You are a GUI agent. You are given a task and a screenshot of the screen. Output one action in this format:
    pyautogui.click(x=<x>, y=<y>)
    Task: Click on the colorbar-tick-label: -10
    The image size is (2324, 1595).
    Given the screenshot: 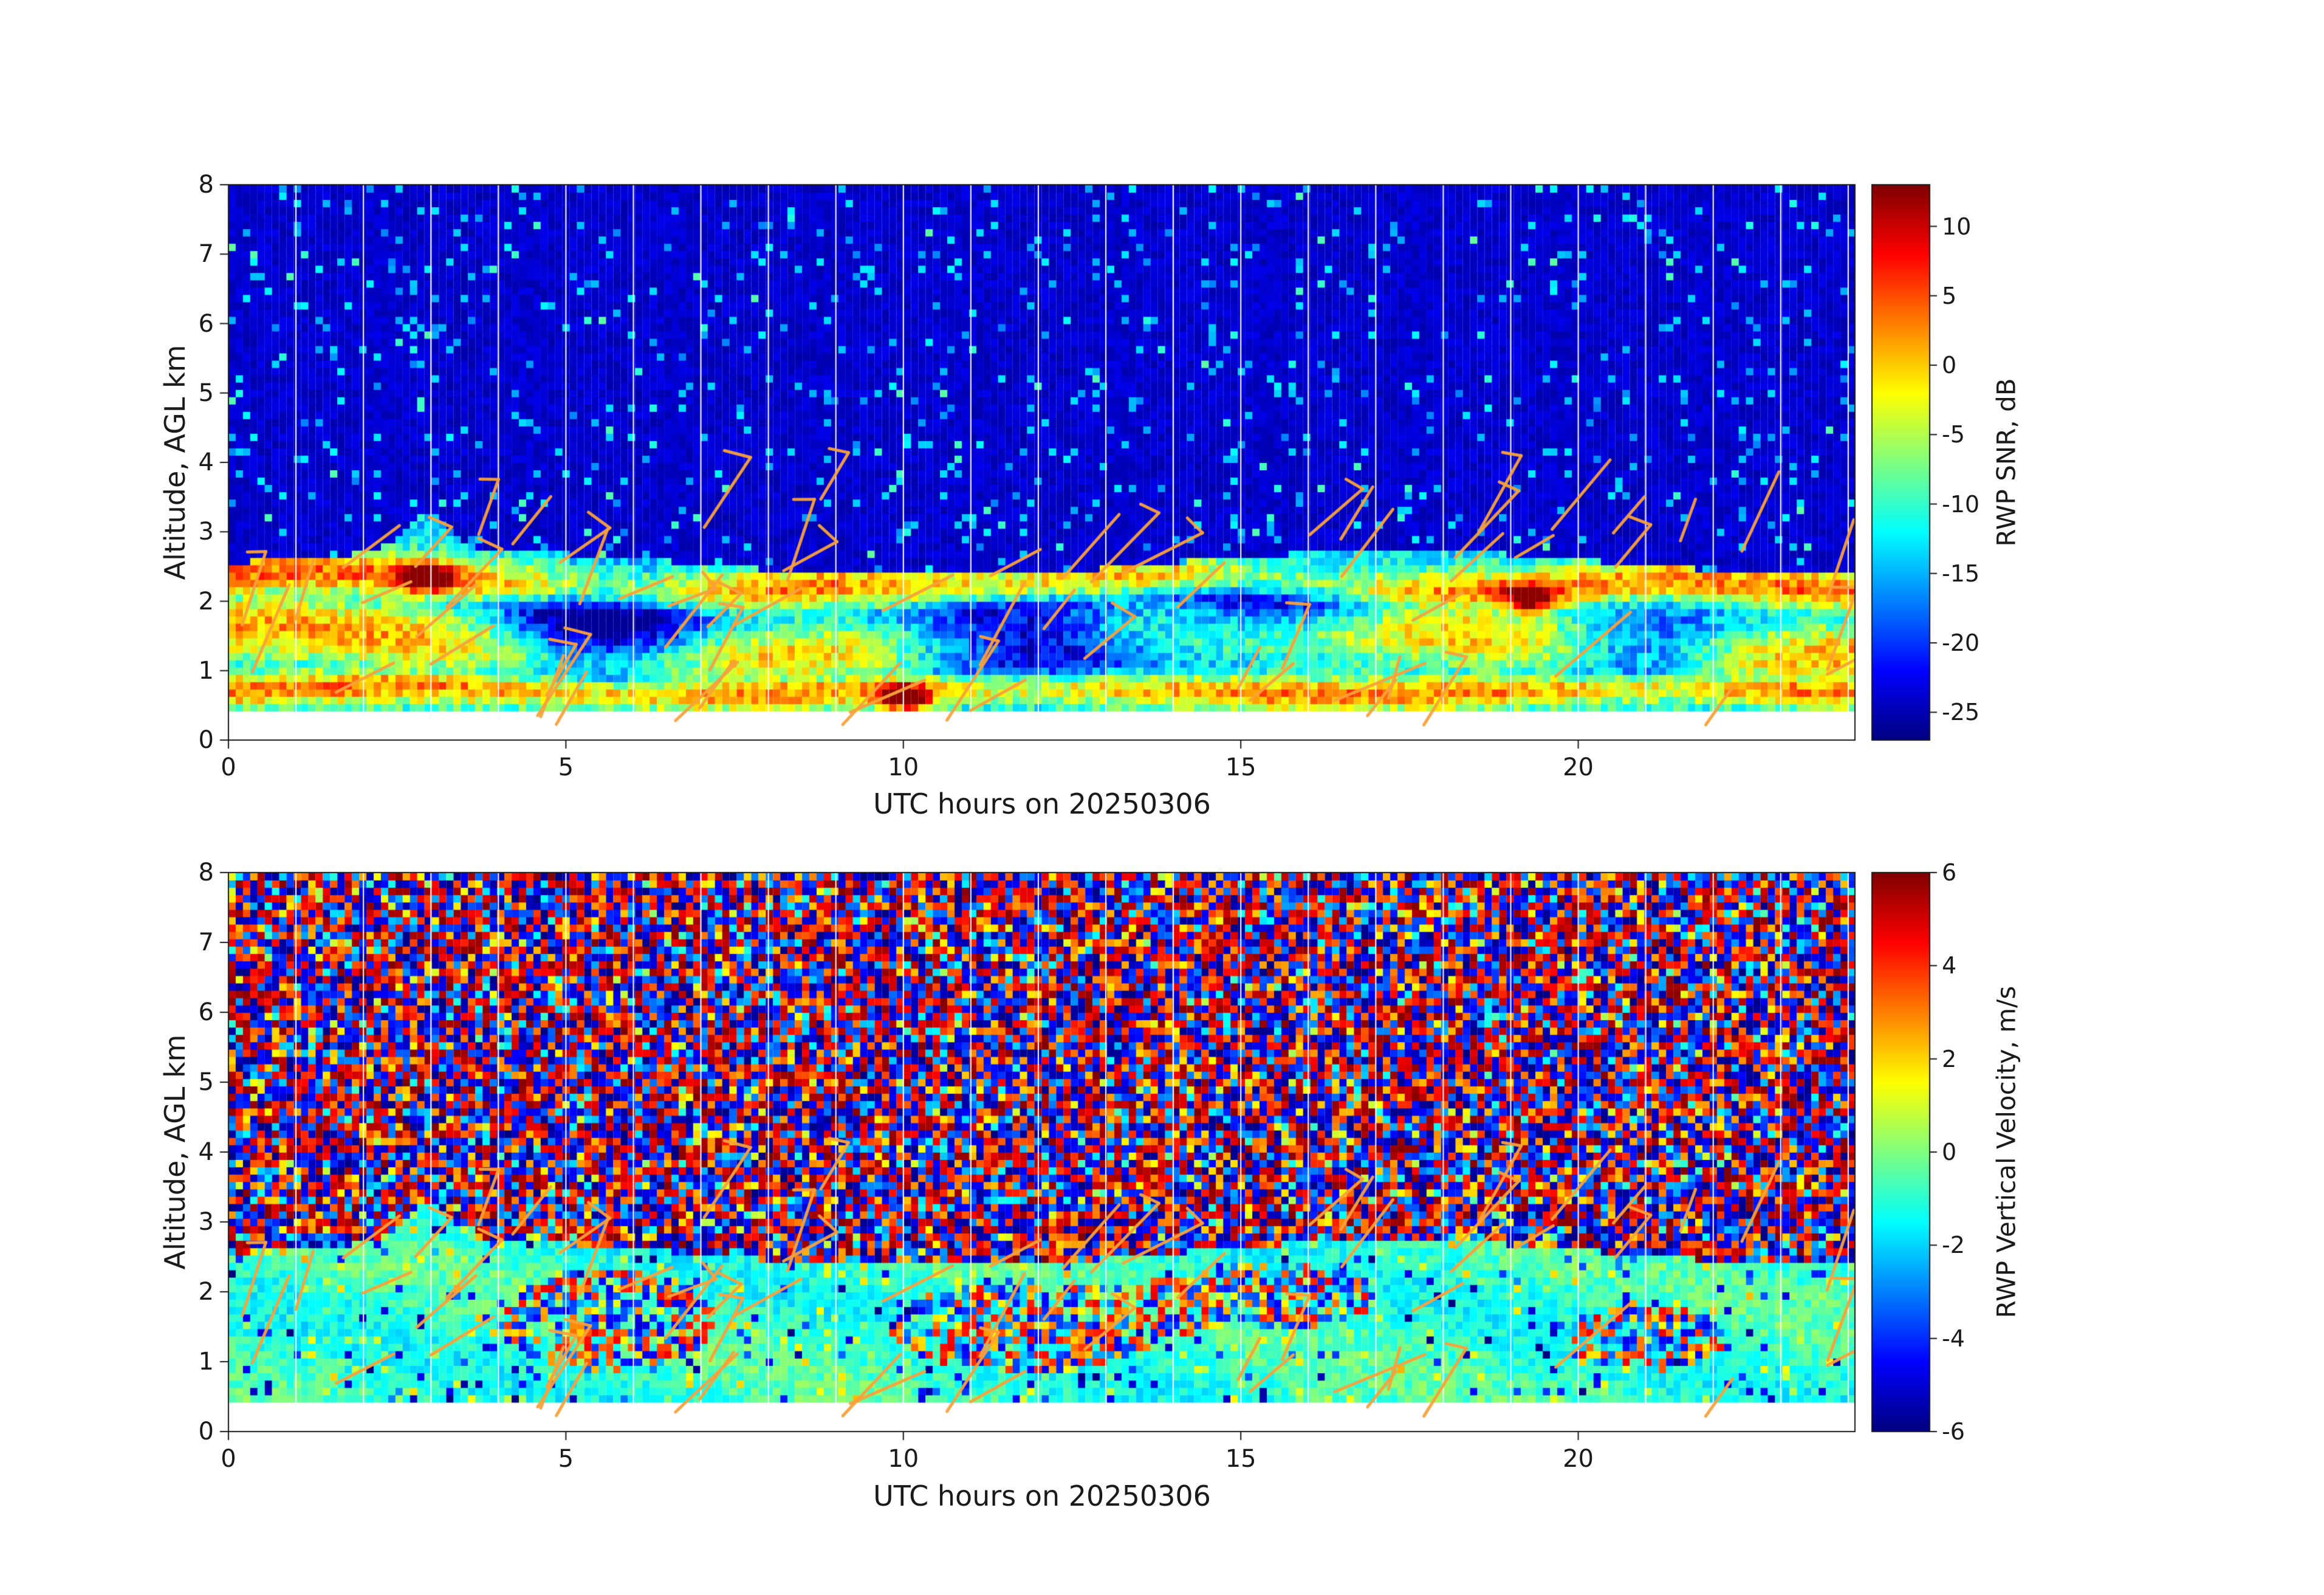 What is the action you would take?
    pyautogui.click(x=1961, y=504)
    